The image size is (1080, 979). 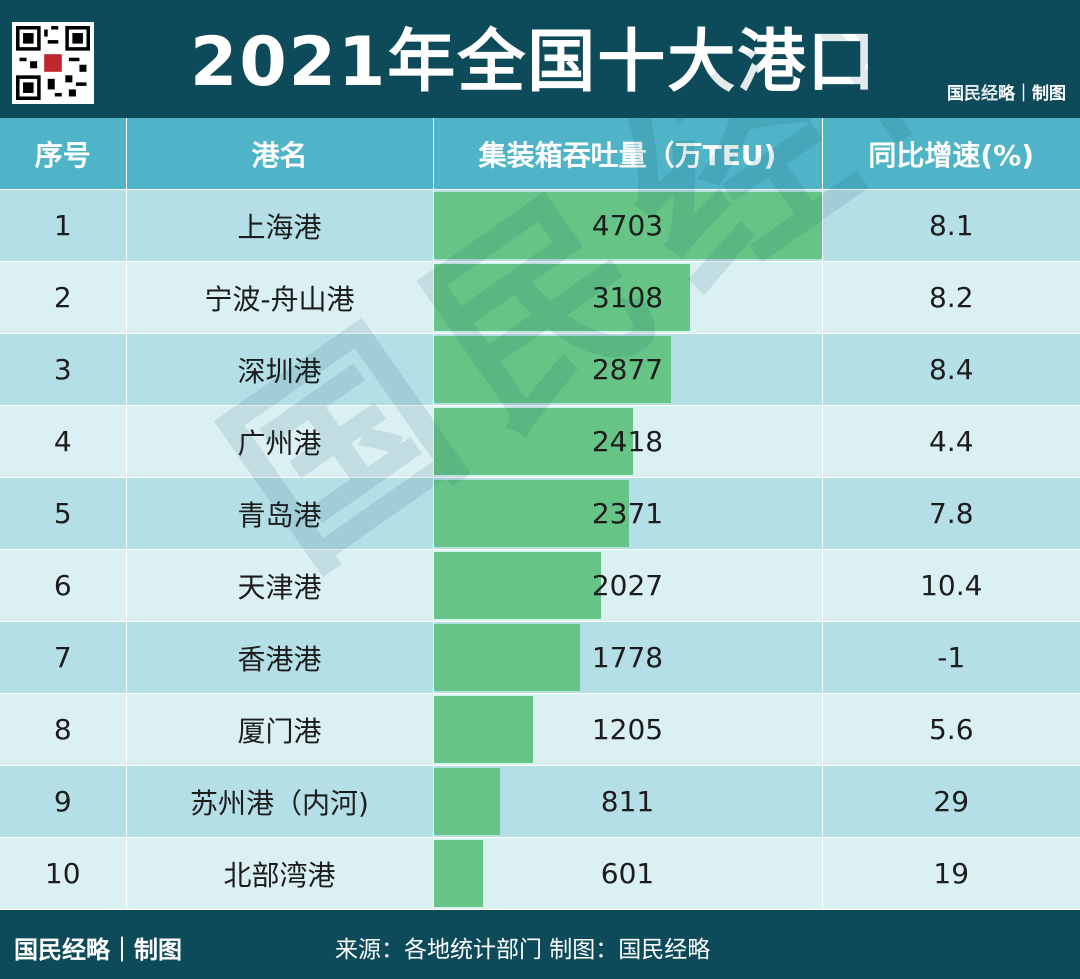 I want to click on port-name-cell: 宁波-舟山港, so click(x=280, y=297).